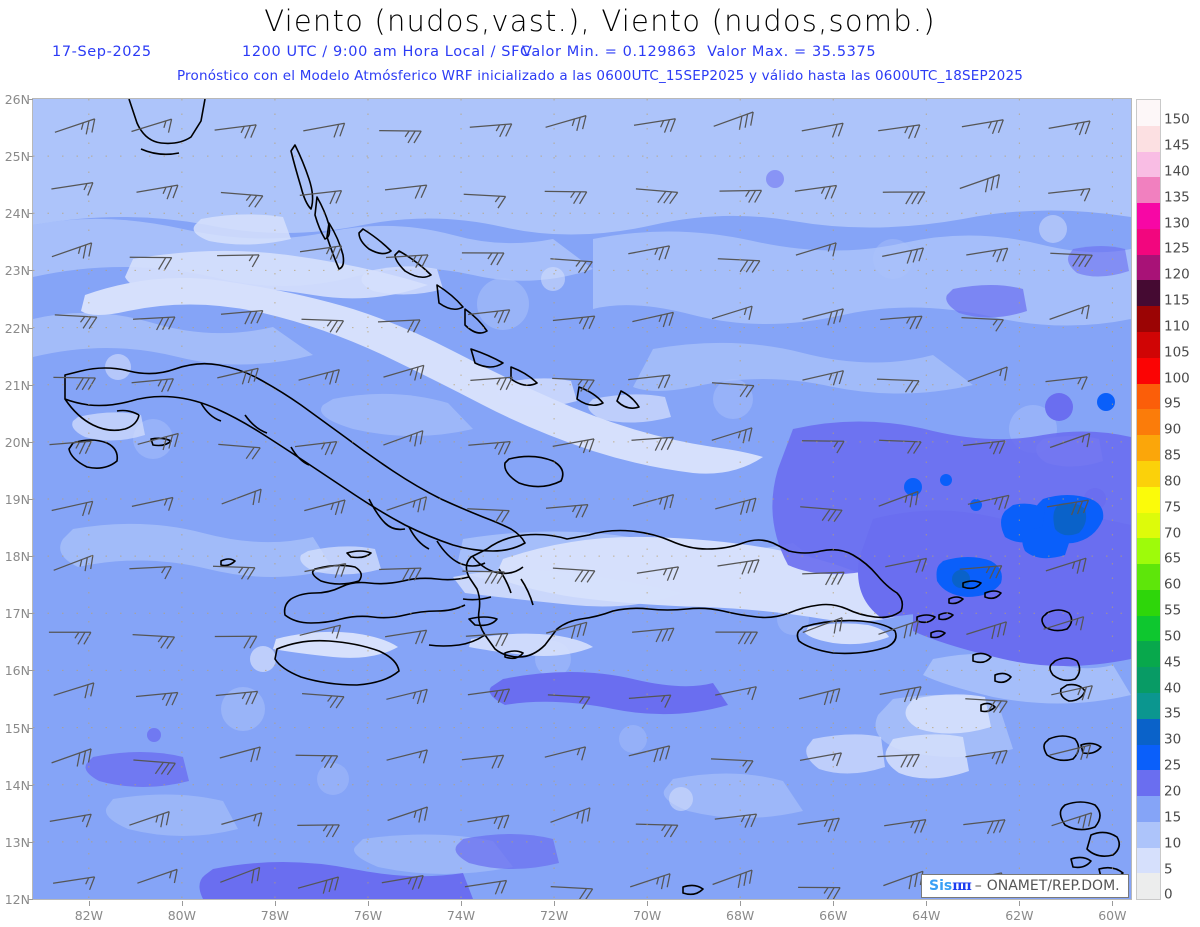 Image resolution: width=1200 pixels, height=927 pixels. I want to click on latitude-label: 26N, so click(17, 99).